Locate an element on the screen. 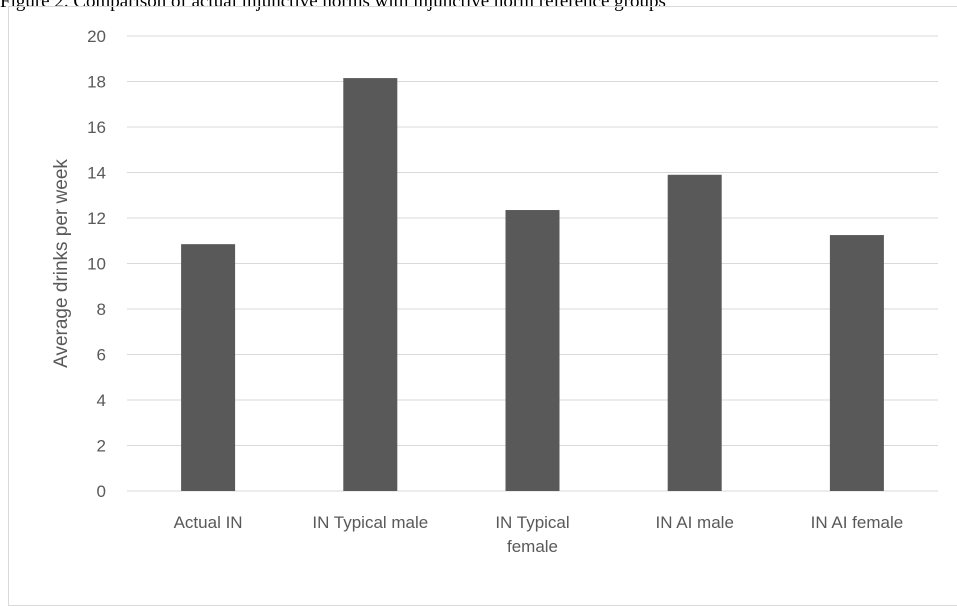 Image resolution: width=957 pixels, height=606 pixels. y-tick-label: 10 is located at coordinates (96, 264).